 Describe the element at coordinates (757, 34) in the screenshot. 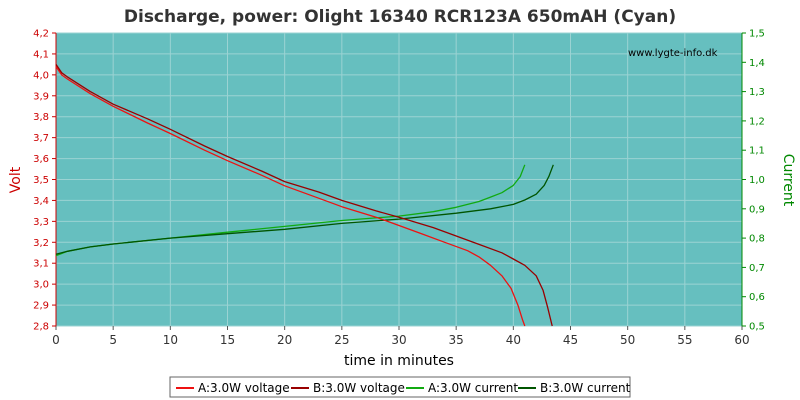

I see `y-right-tick-label: 1,5` at that location.